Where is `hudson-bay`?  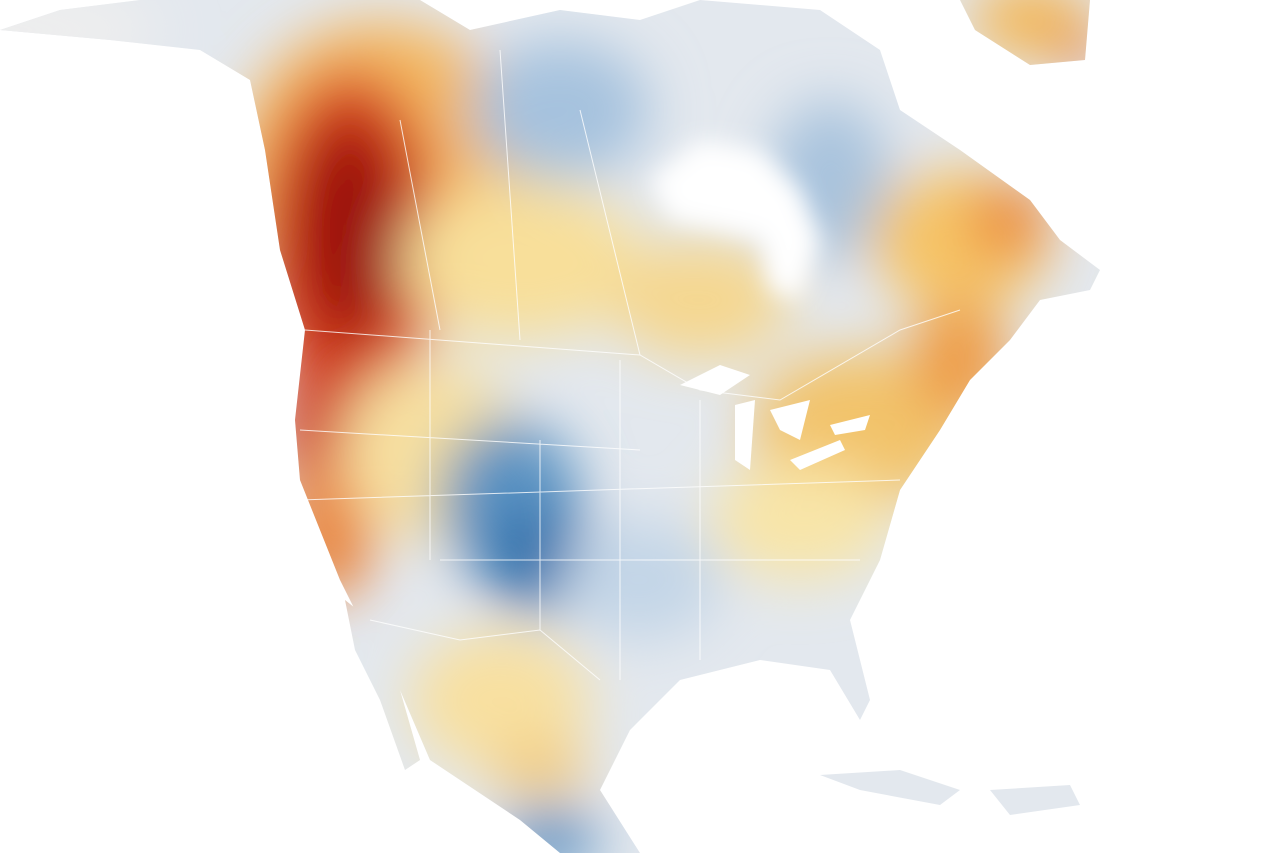
hudson-bay is located at coordinates (735, 220).